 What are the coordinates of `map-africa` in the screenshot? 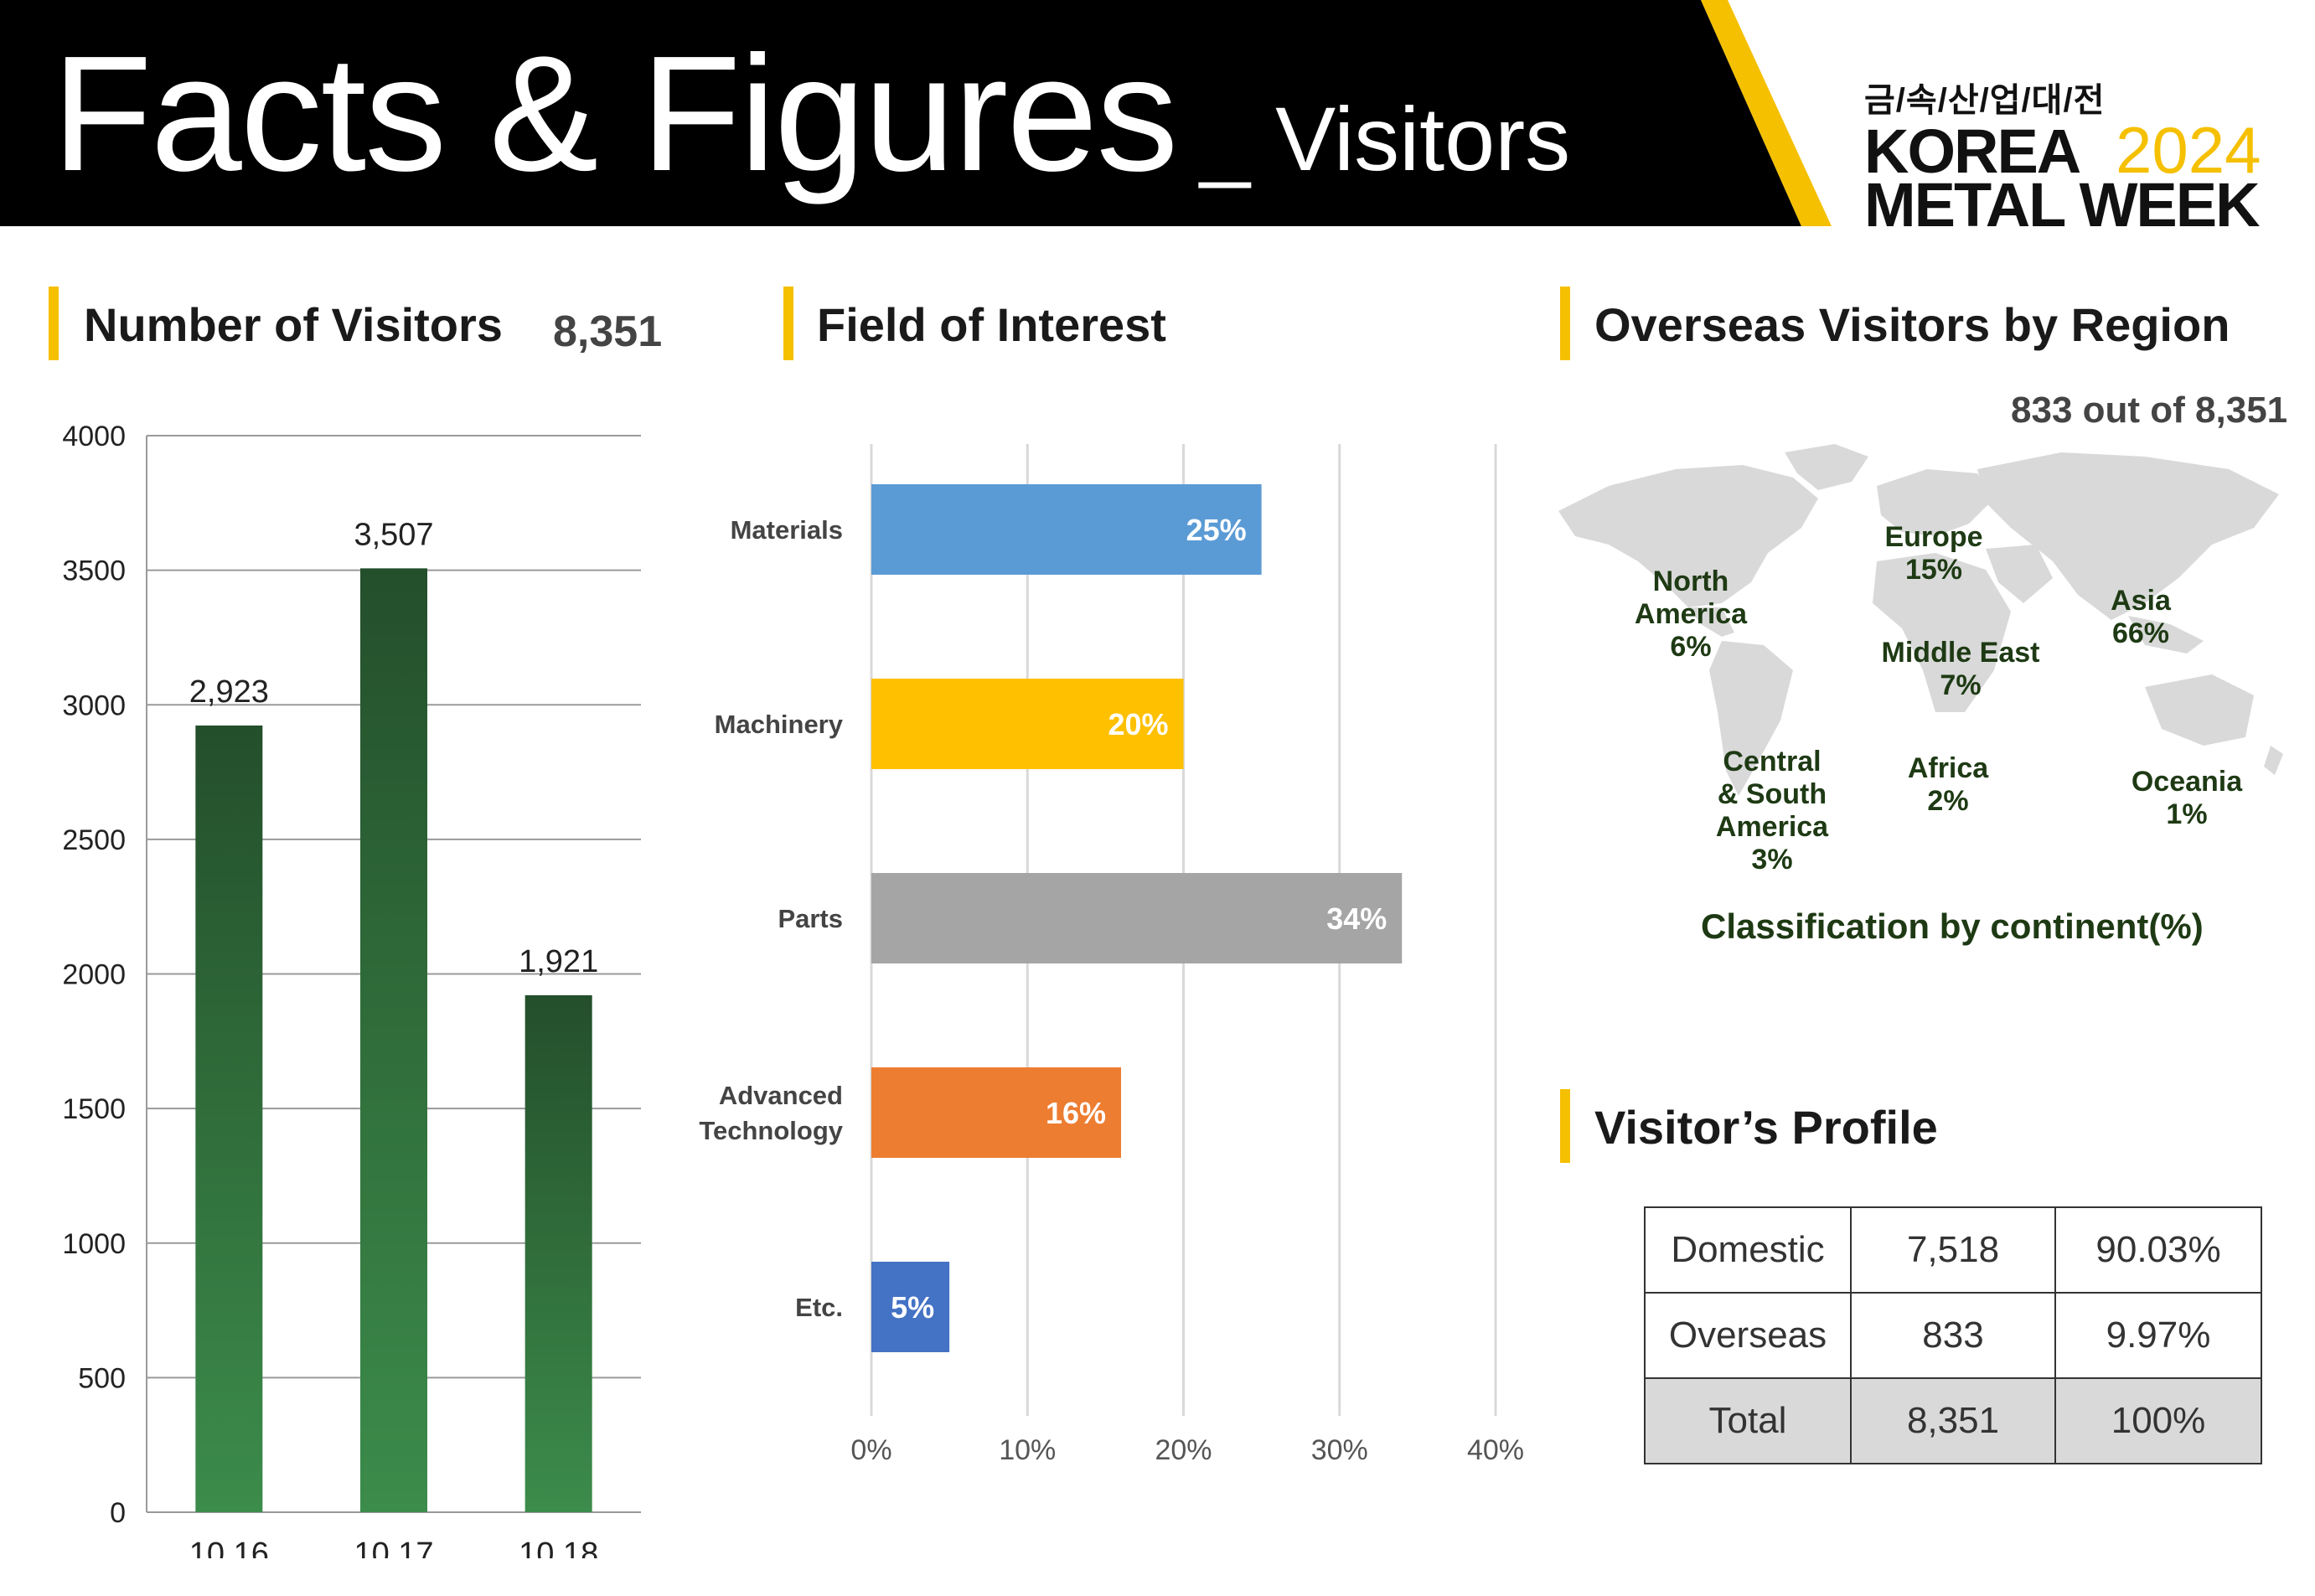 It's located at (1942, 632).